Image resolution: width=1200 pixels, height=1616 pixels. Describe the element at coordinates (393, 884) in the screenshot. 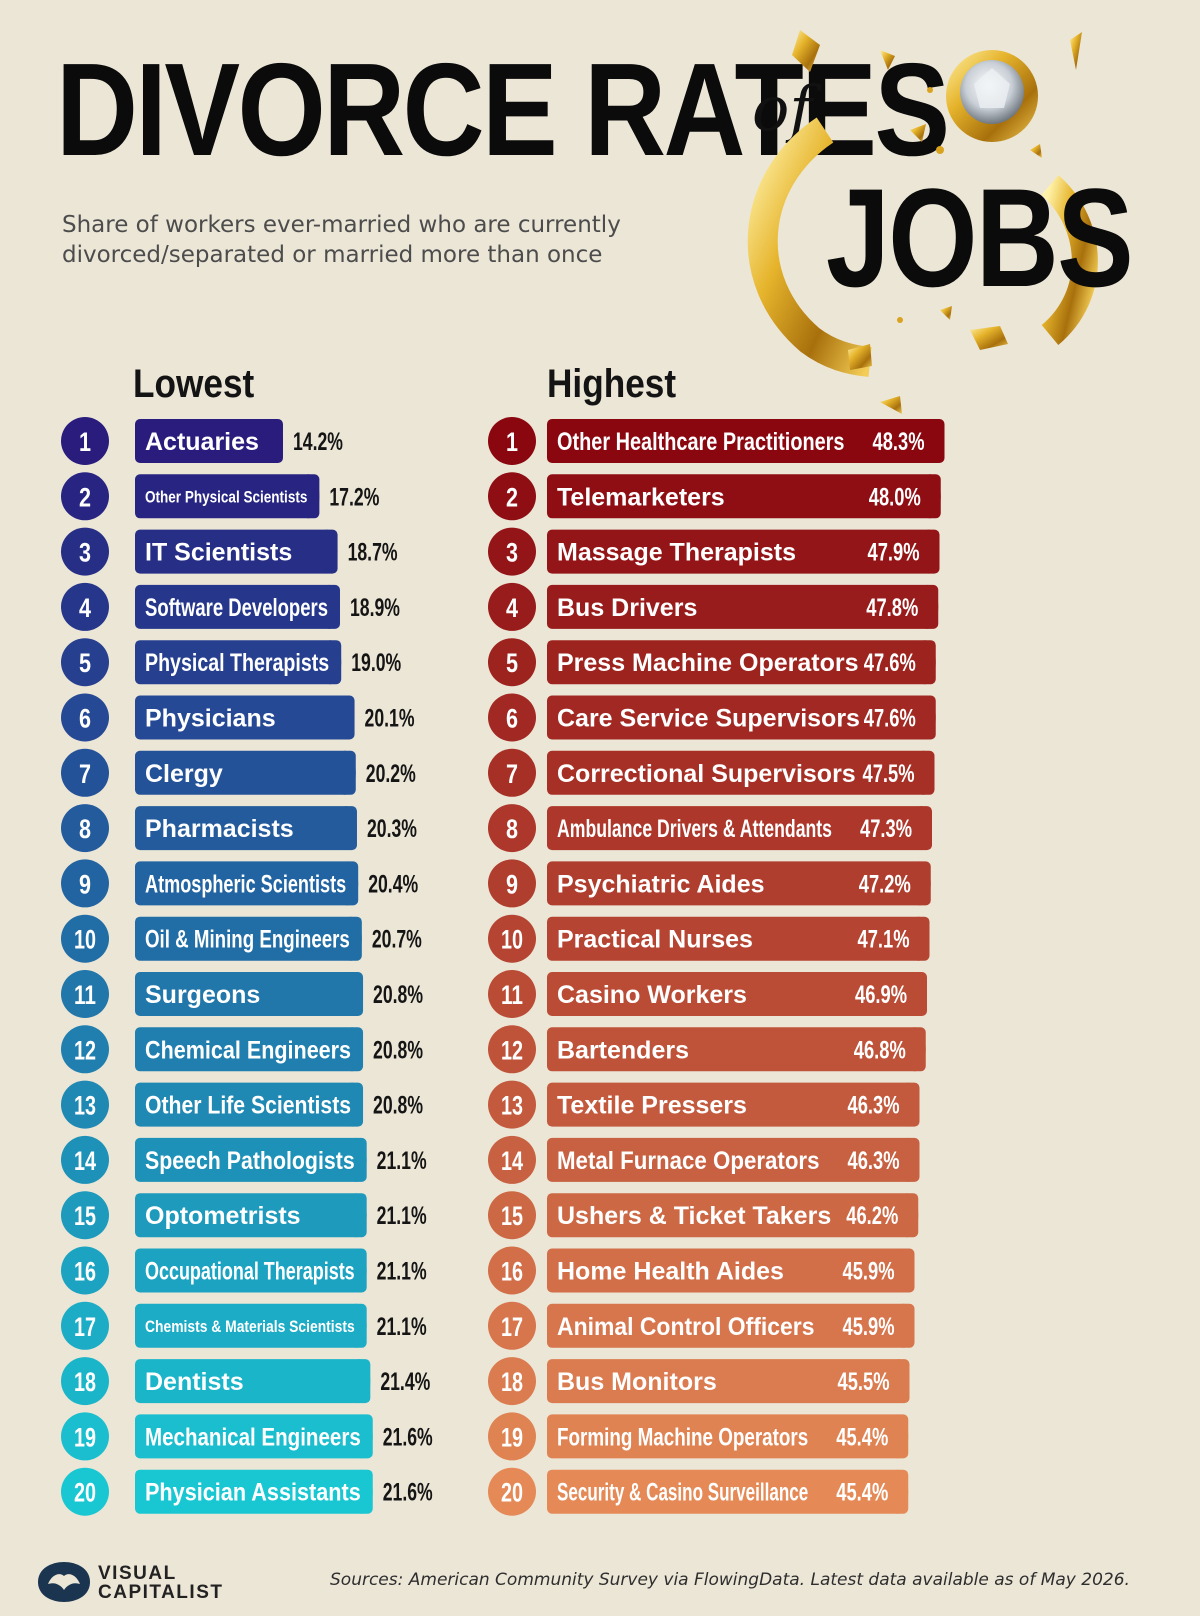

I see `value-label-lowest: 20.4%` at that location.